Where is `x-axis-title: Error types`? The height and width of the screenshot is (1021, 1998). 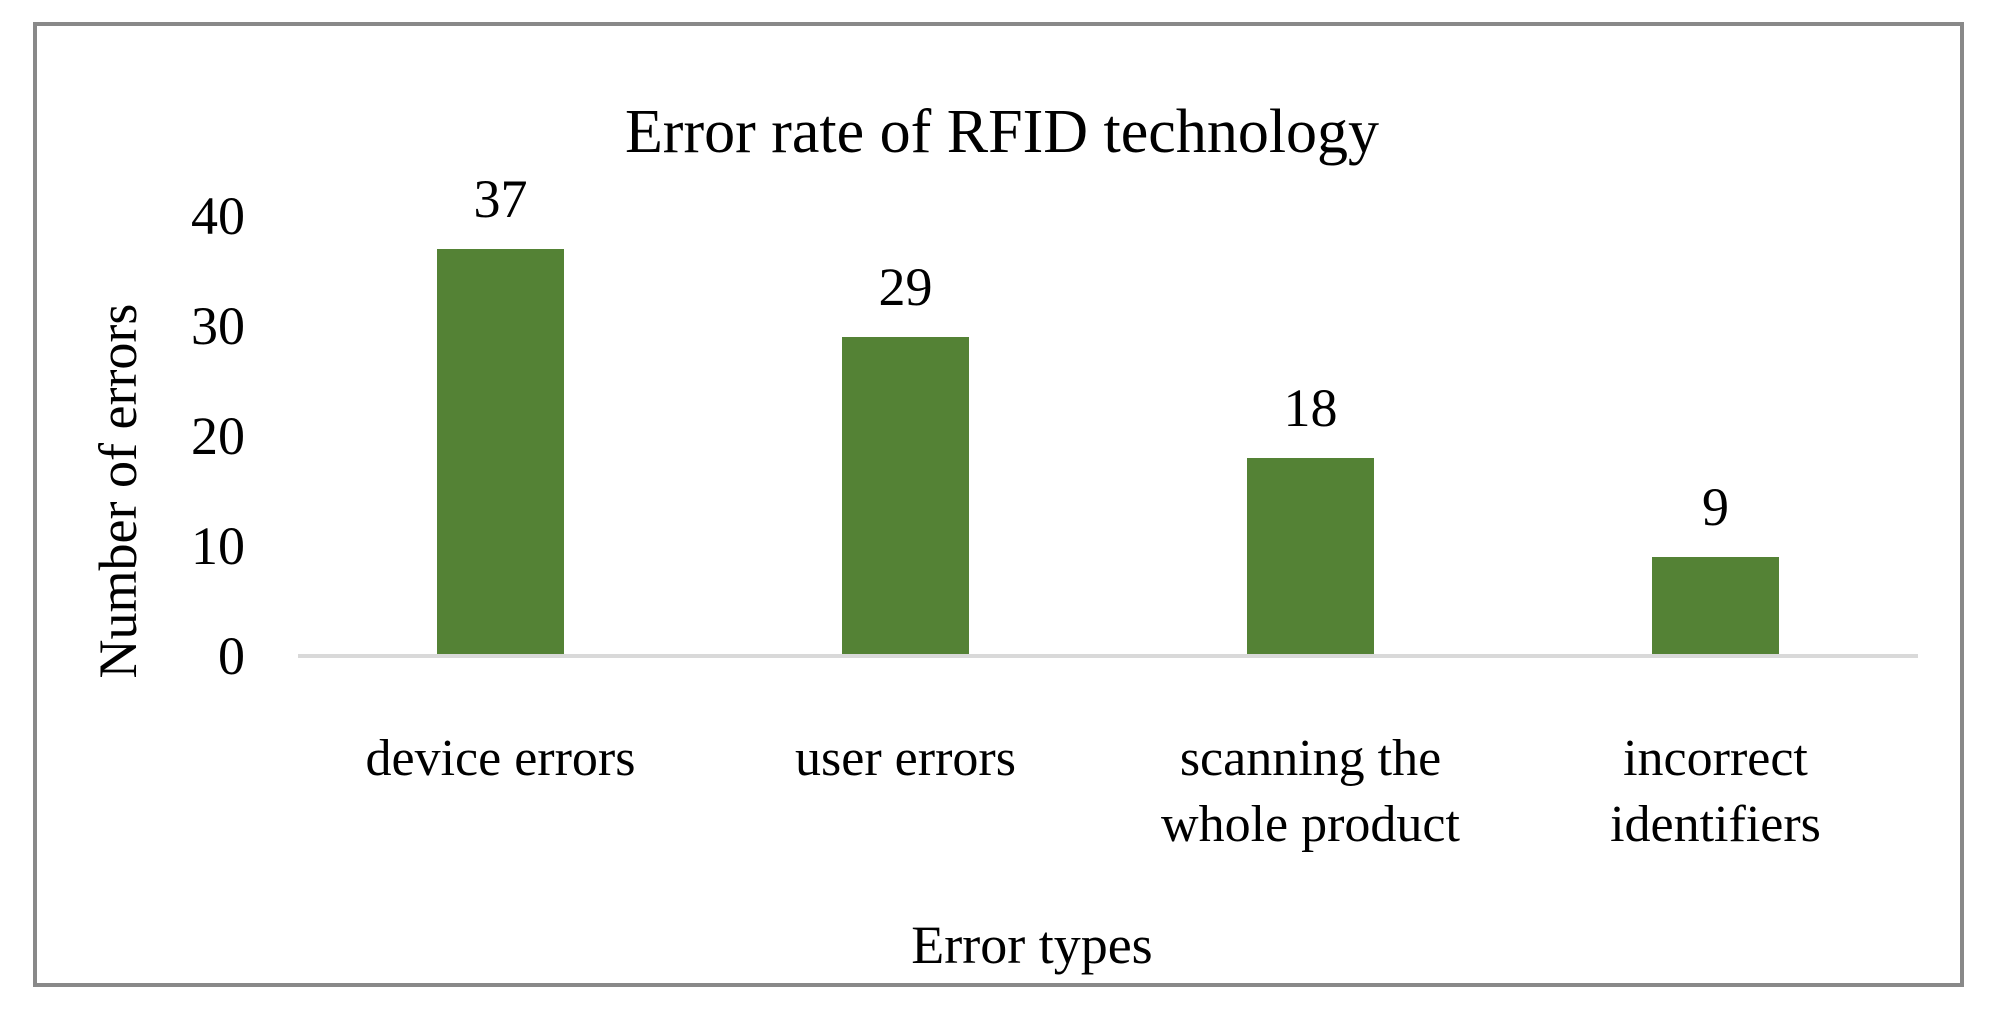 x-axis-title: Error types is located at coordinates (1032, 945).